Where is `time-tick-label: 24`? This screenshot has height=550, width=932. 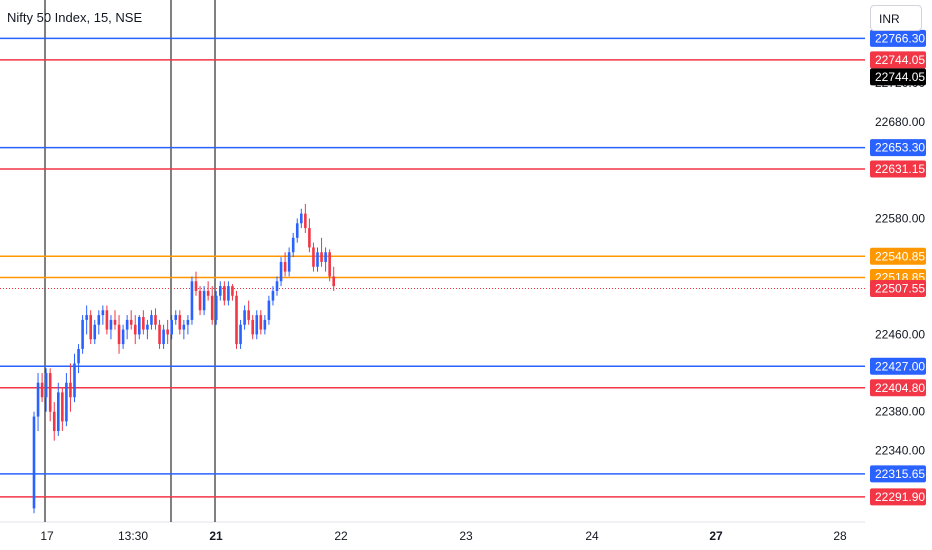 time-tick-label: 24 is located at coordinates (592, 536).